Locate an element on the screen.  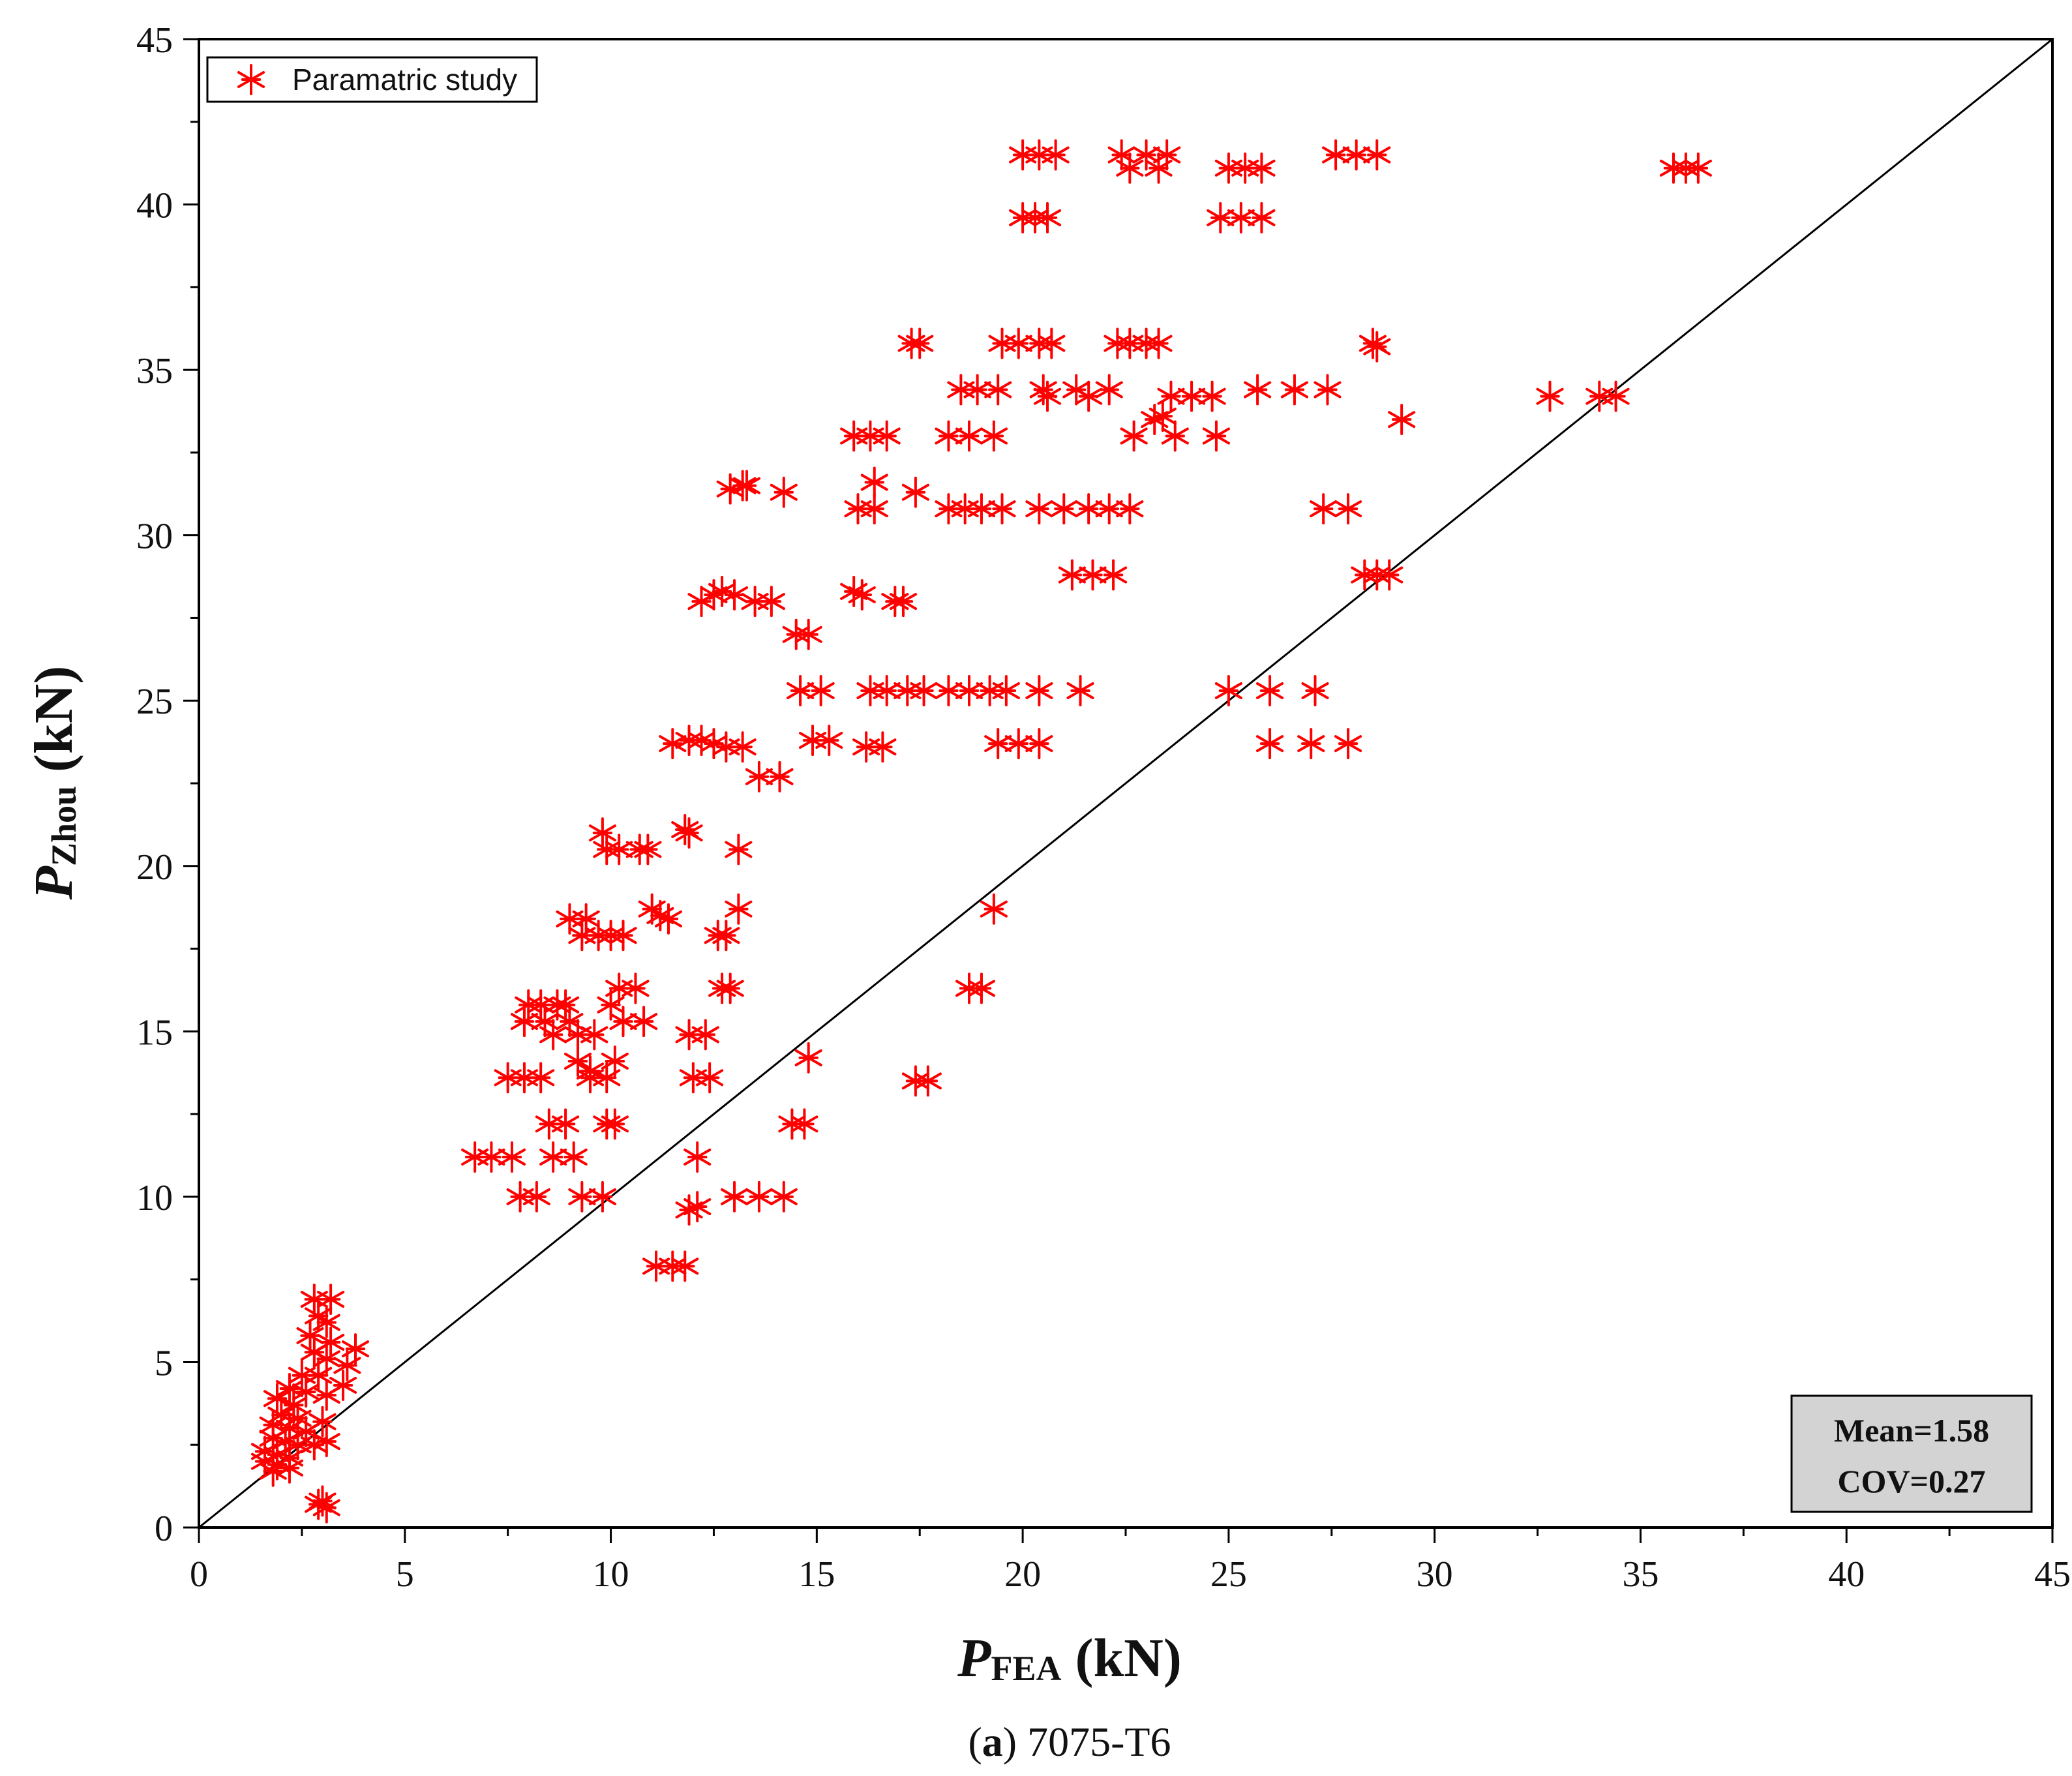
y-tick-label: 20 is located at coordinates (154, 867).